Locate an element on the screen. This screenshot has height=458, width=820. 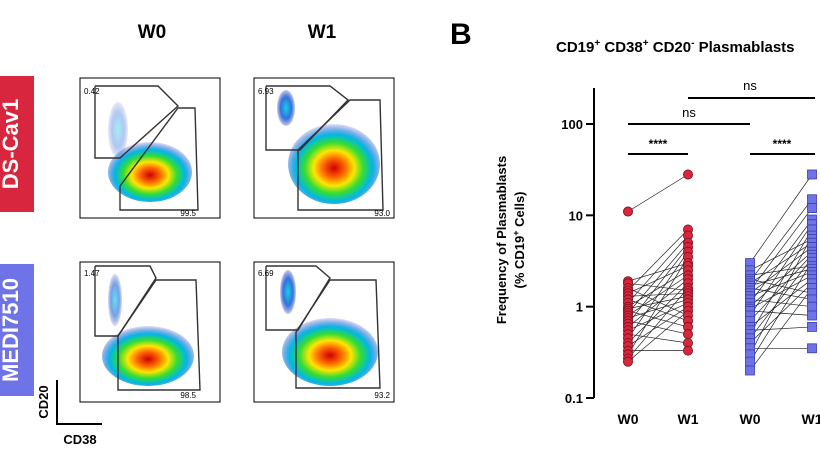
row-label-ds-cav1-bar is located at coordinates (17, 144).